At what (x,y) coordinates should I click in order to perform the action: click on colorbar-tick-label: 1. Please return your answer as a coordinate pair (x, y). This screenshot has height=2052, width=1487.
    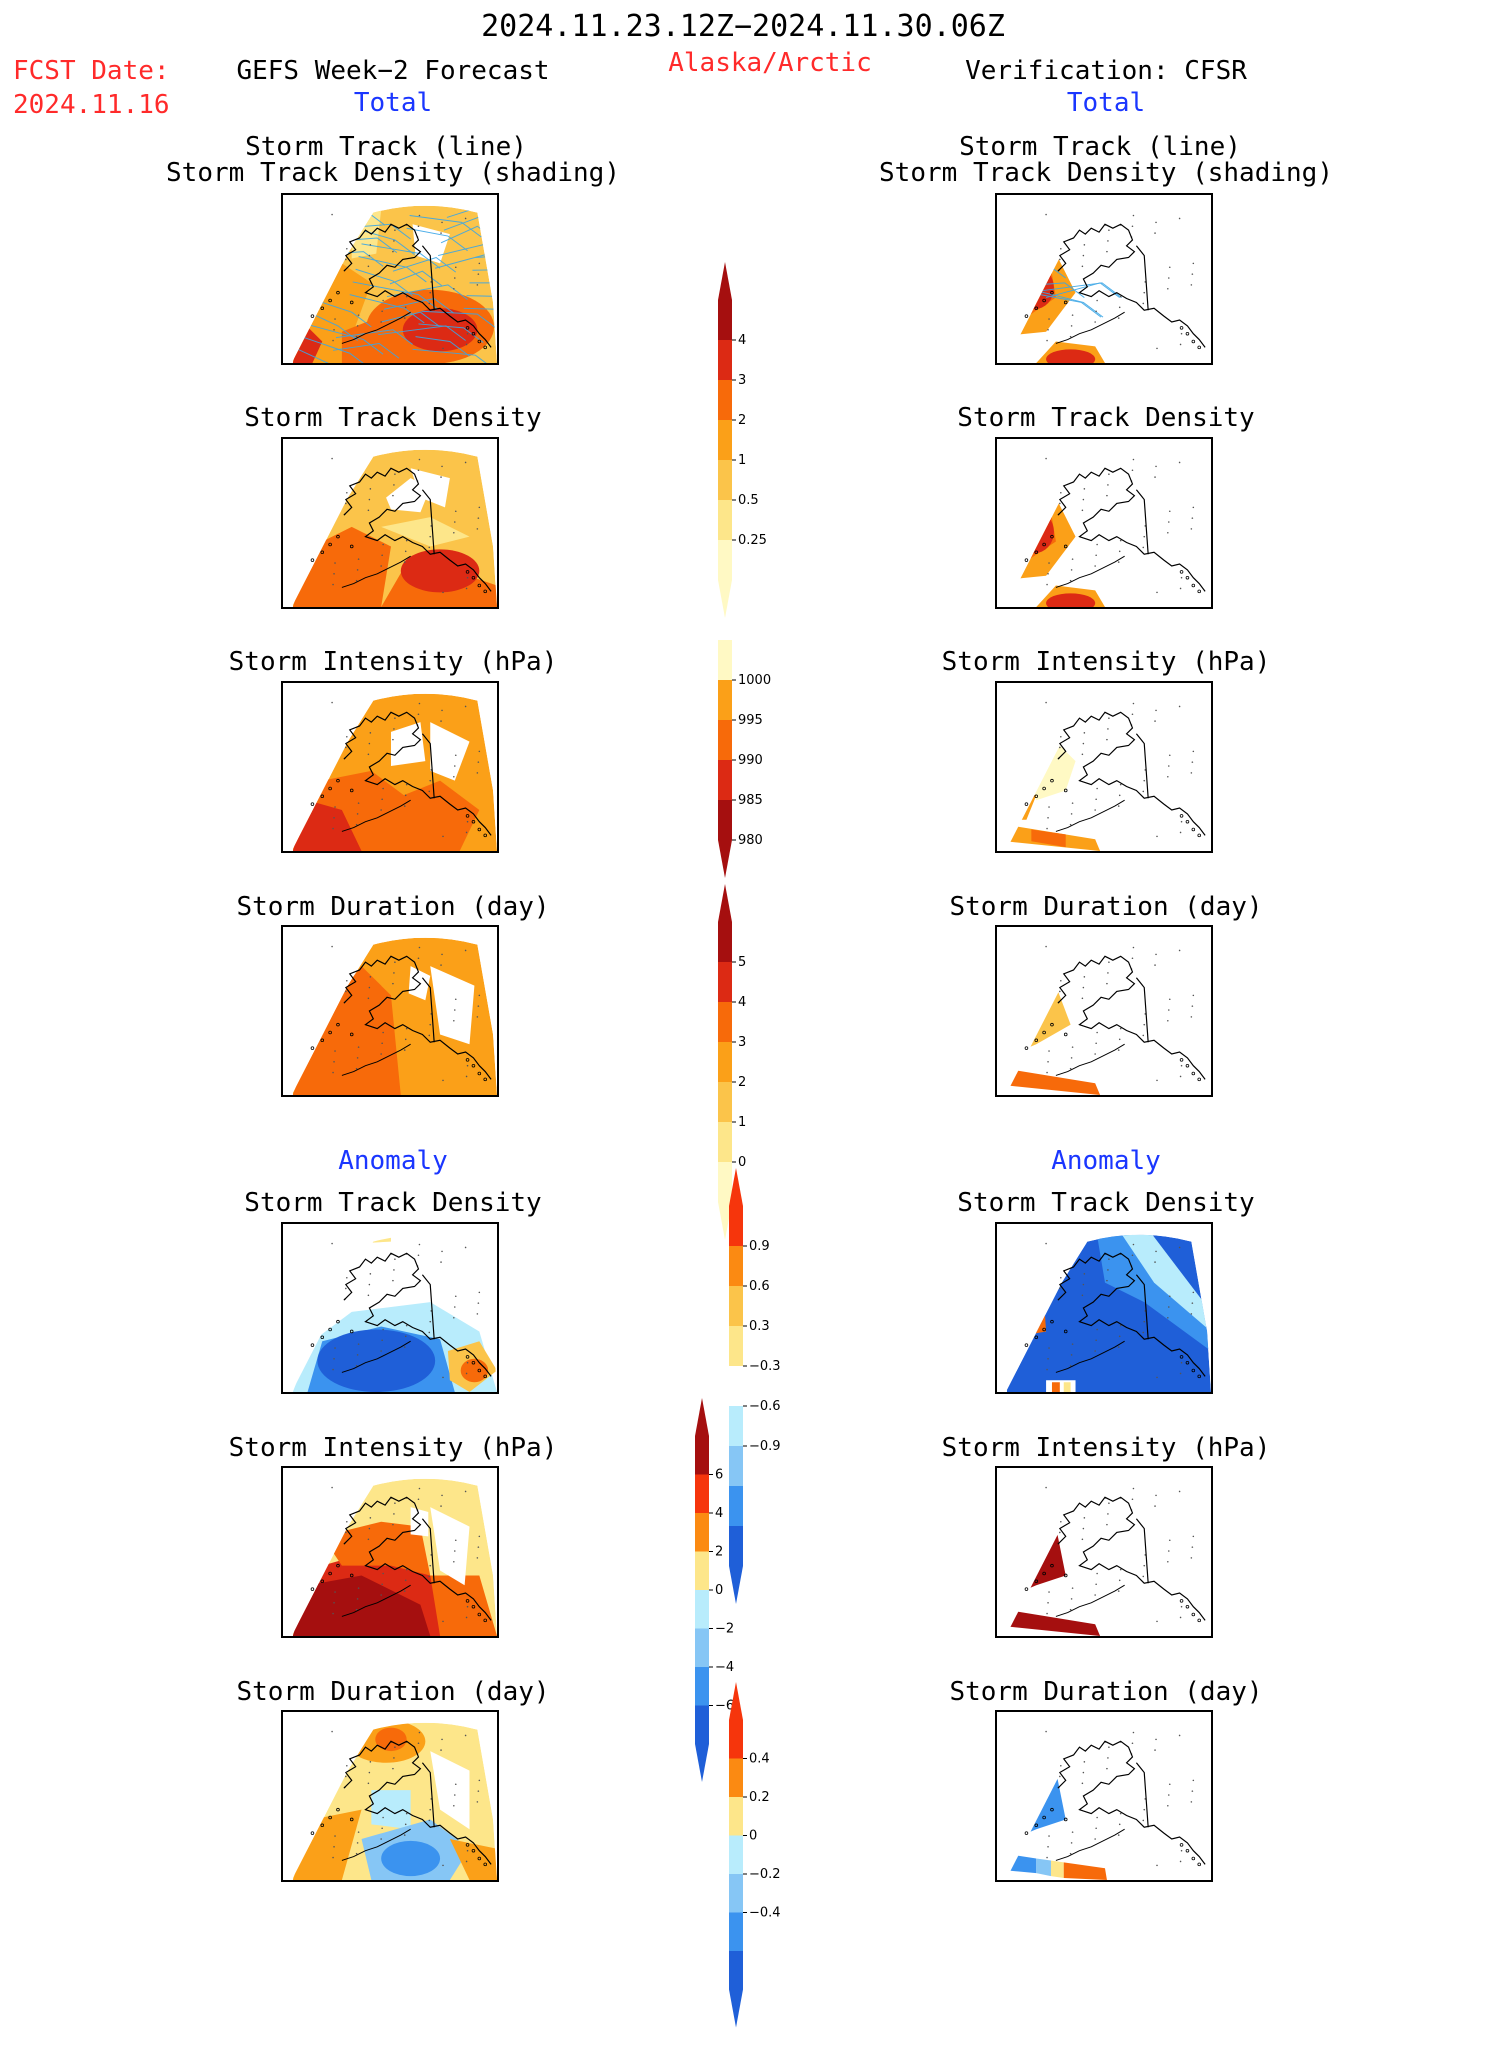
    Looking at the image, I should click on (742, 460).